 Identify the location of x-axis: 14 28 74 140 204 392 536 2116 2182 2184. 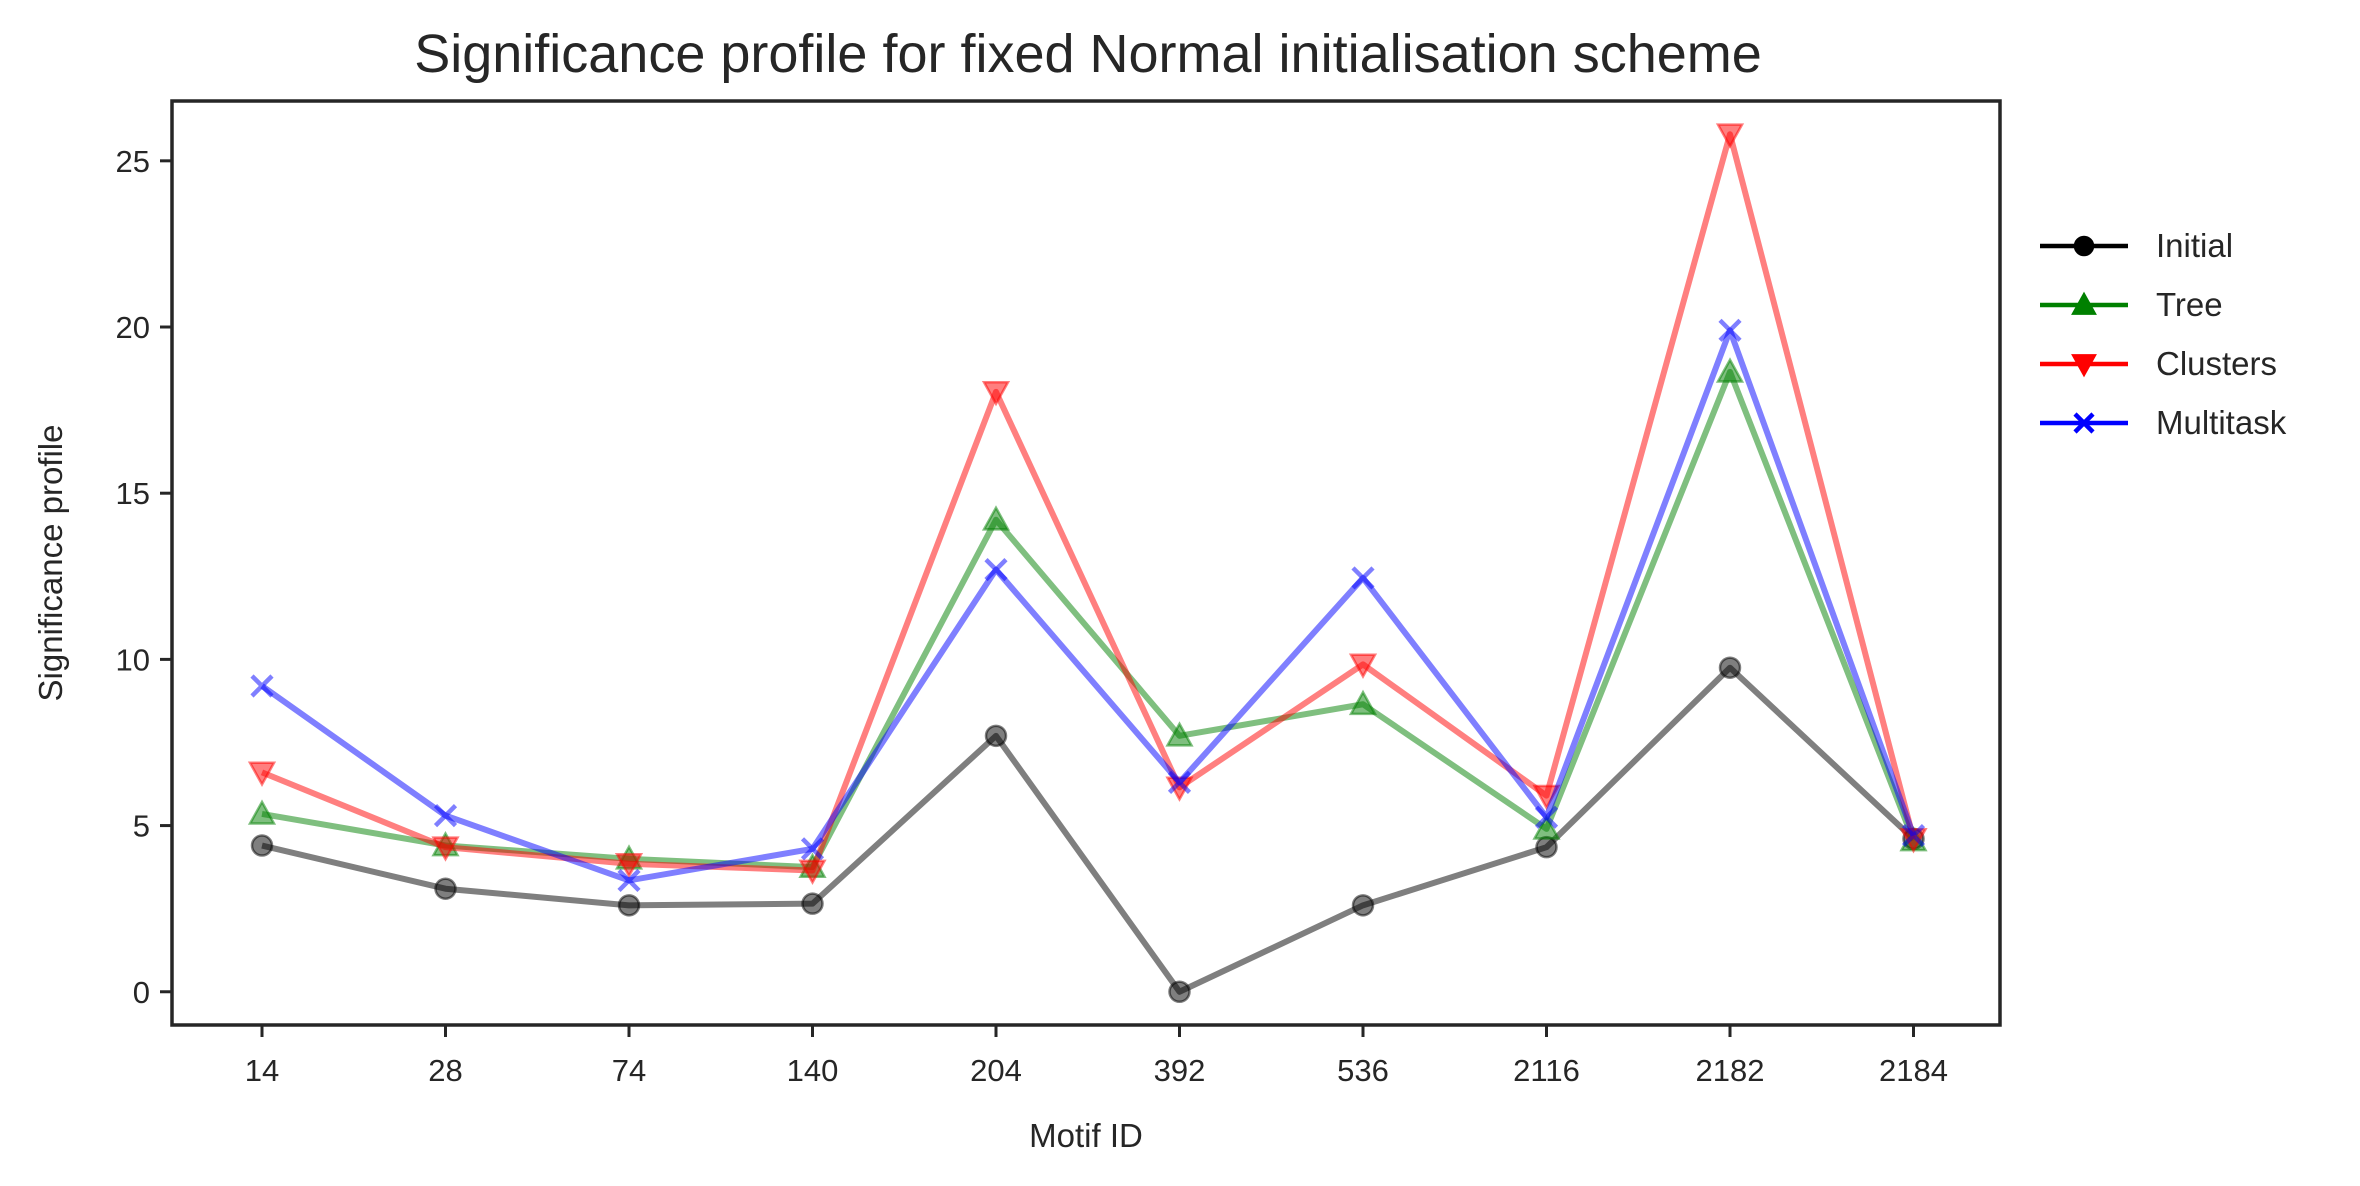
(1096, 1056).